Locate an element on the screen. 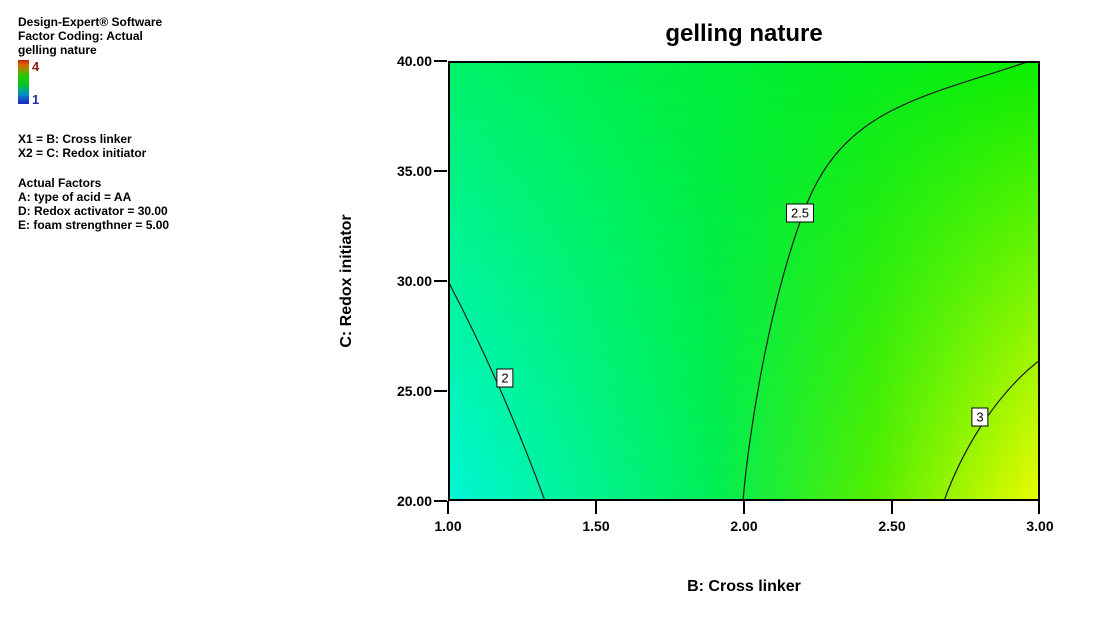  response-name-line: gelling nature is located at coordinates (57, 50).